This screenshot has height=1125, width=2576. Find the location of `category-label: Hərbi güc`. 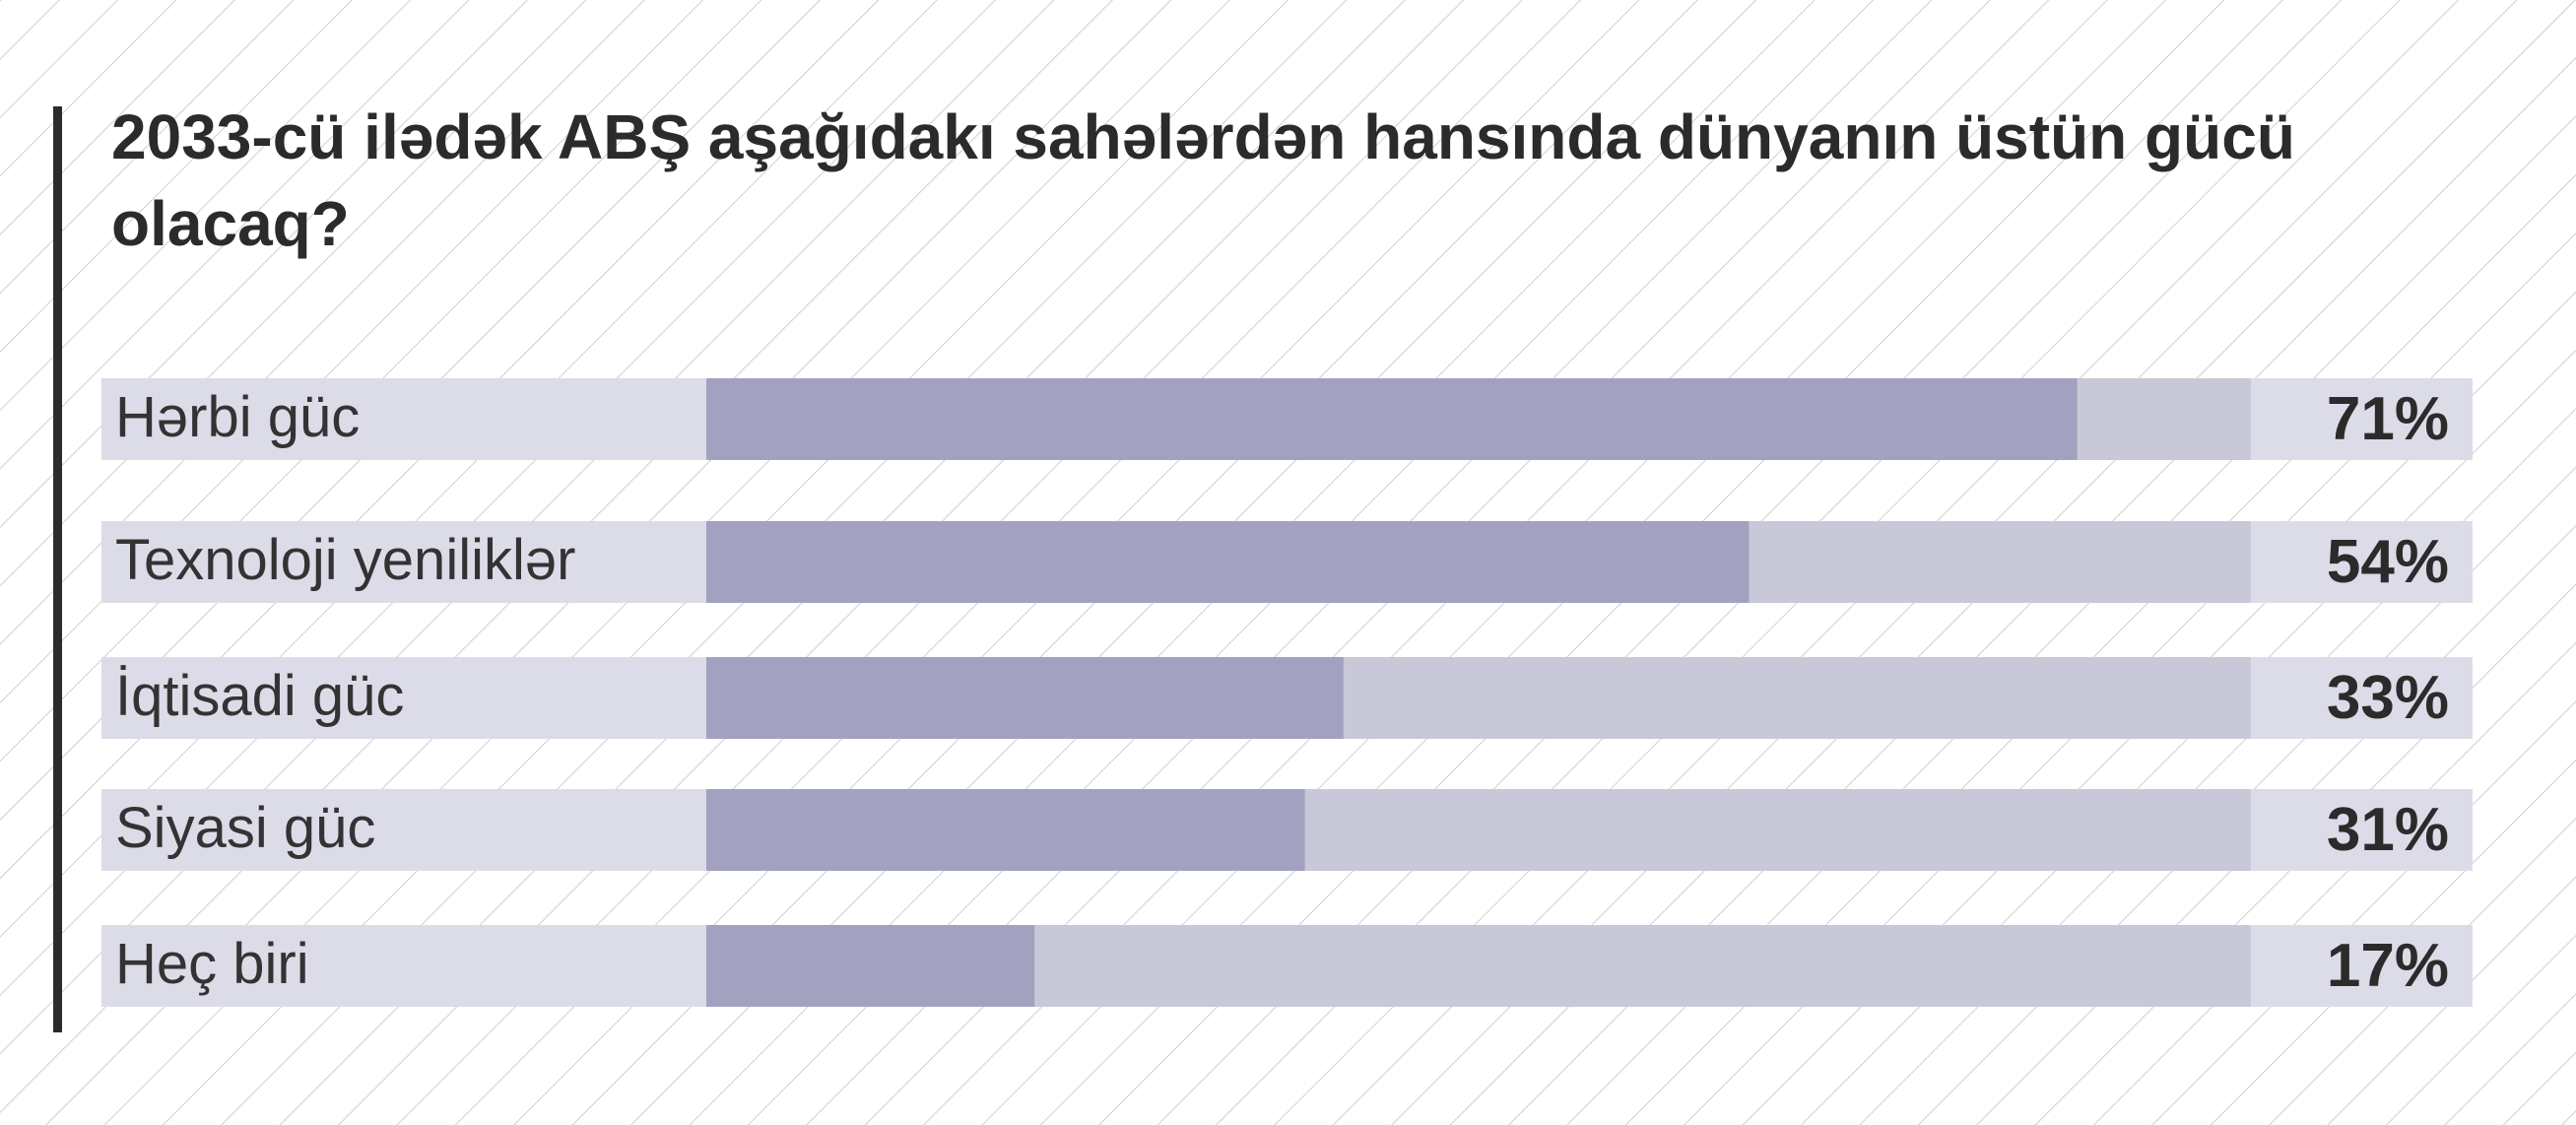

category-label: Hərbi güc is located at coordinates (238, 417).